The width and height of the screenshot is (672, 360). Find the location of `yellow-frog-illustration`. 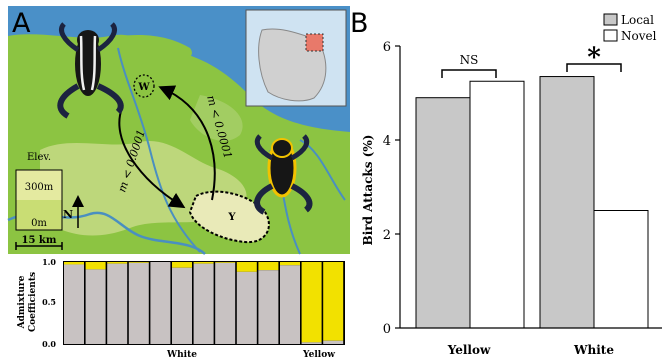

yellow-frog-illustration is located at coordinates (283, 174).